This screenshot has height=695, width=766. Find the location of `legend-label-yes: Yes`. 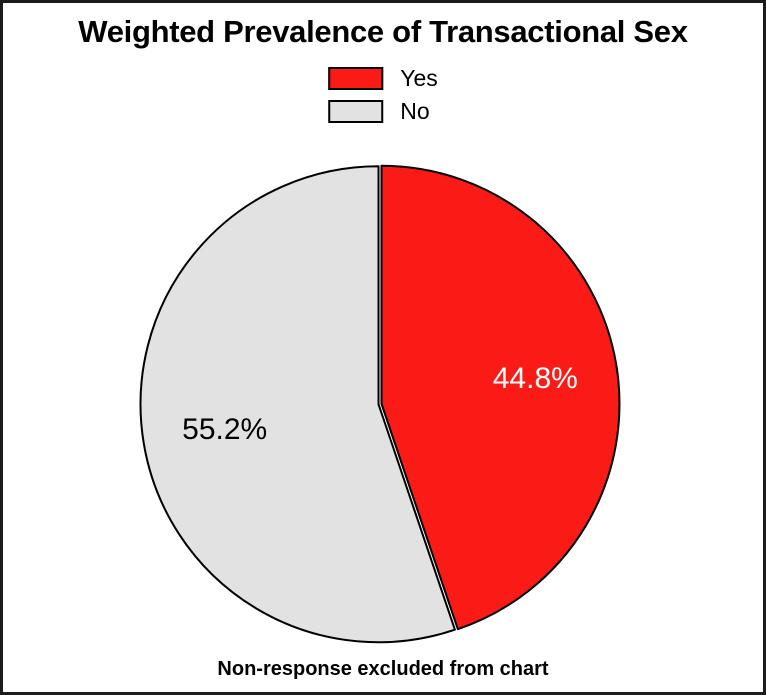

legend-label-yes: Yes is located at coordinates (419, 78).